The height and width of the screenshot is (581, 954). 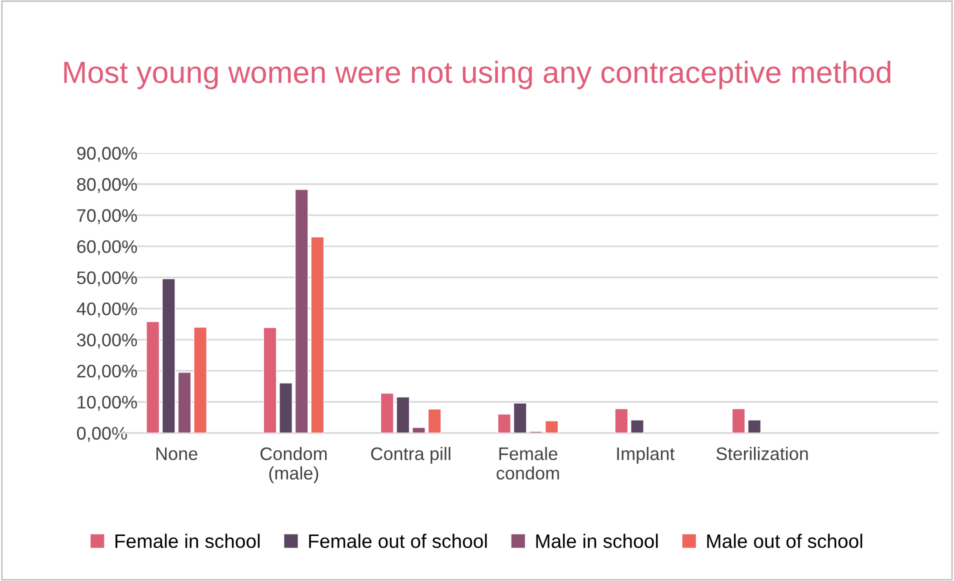 What do you see at coordinates (784, 541) in the screenshot?
I see `legend-label: Male out of school` at bounding box center [784, 541].